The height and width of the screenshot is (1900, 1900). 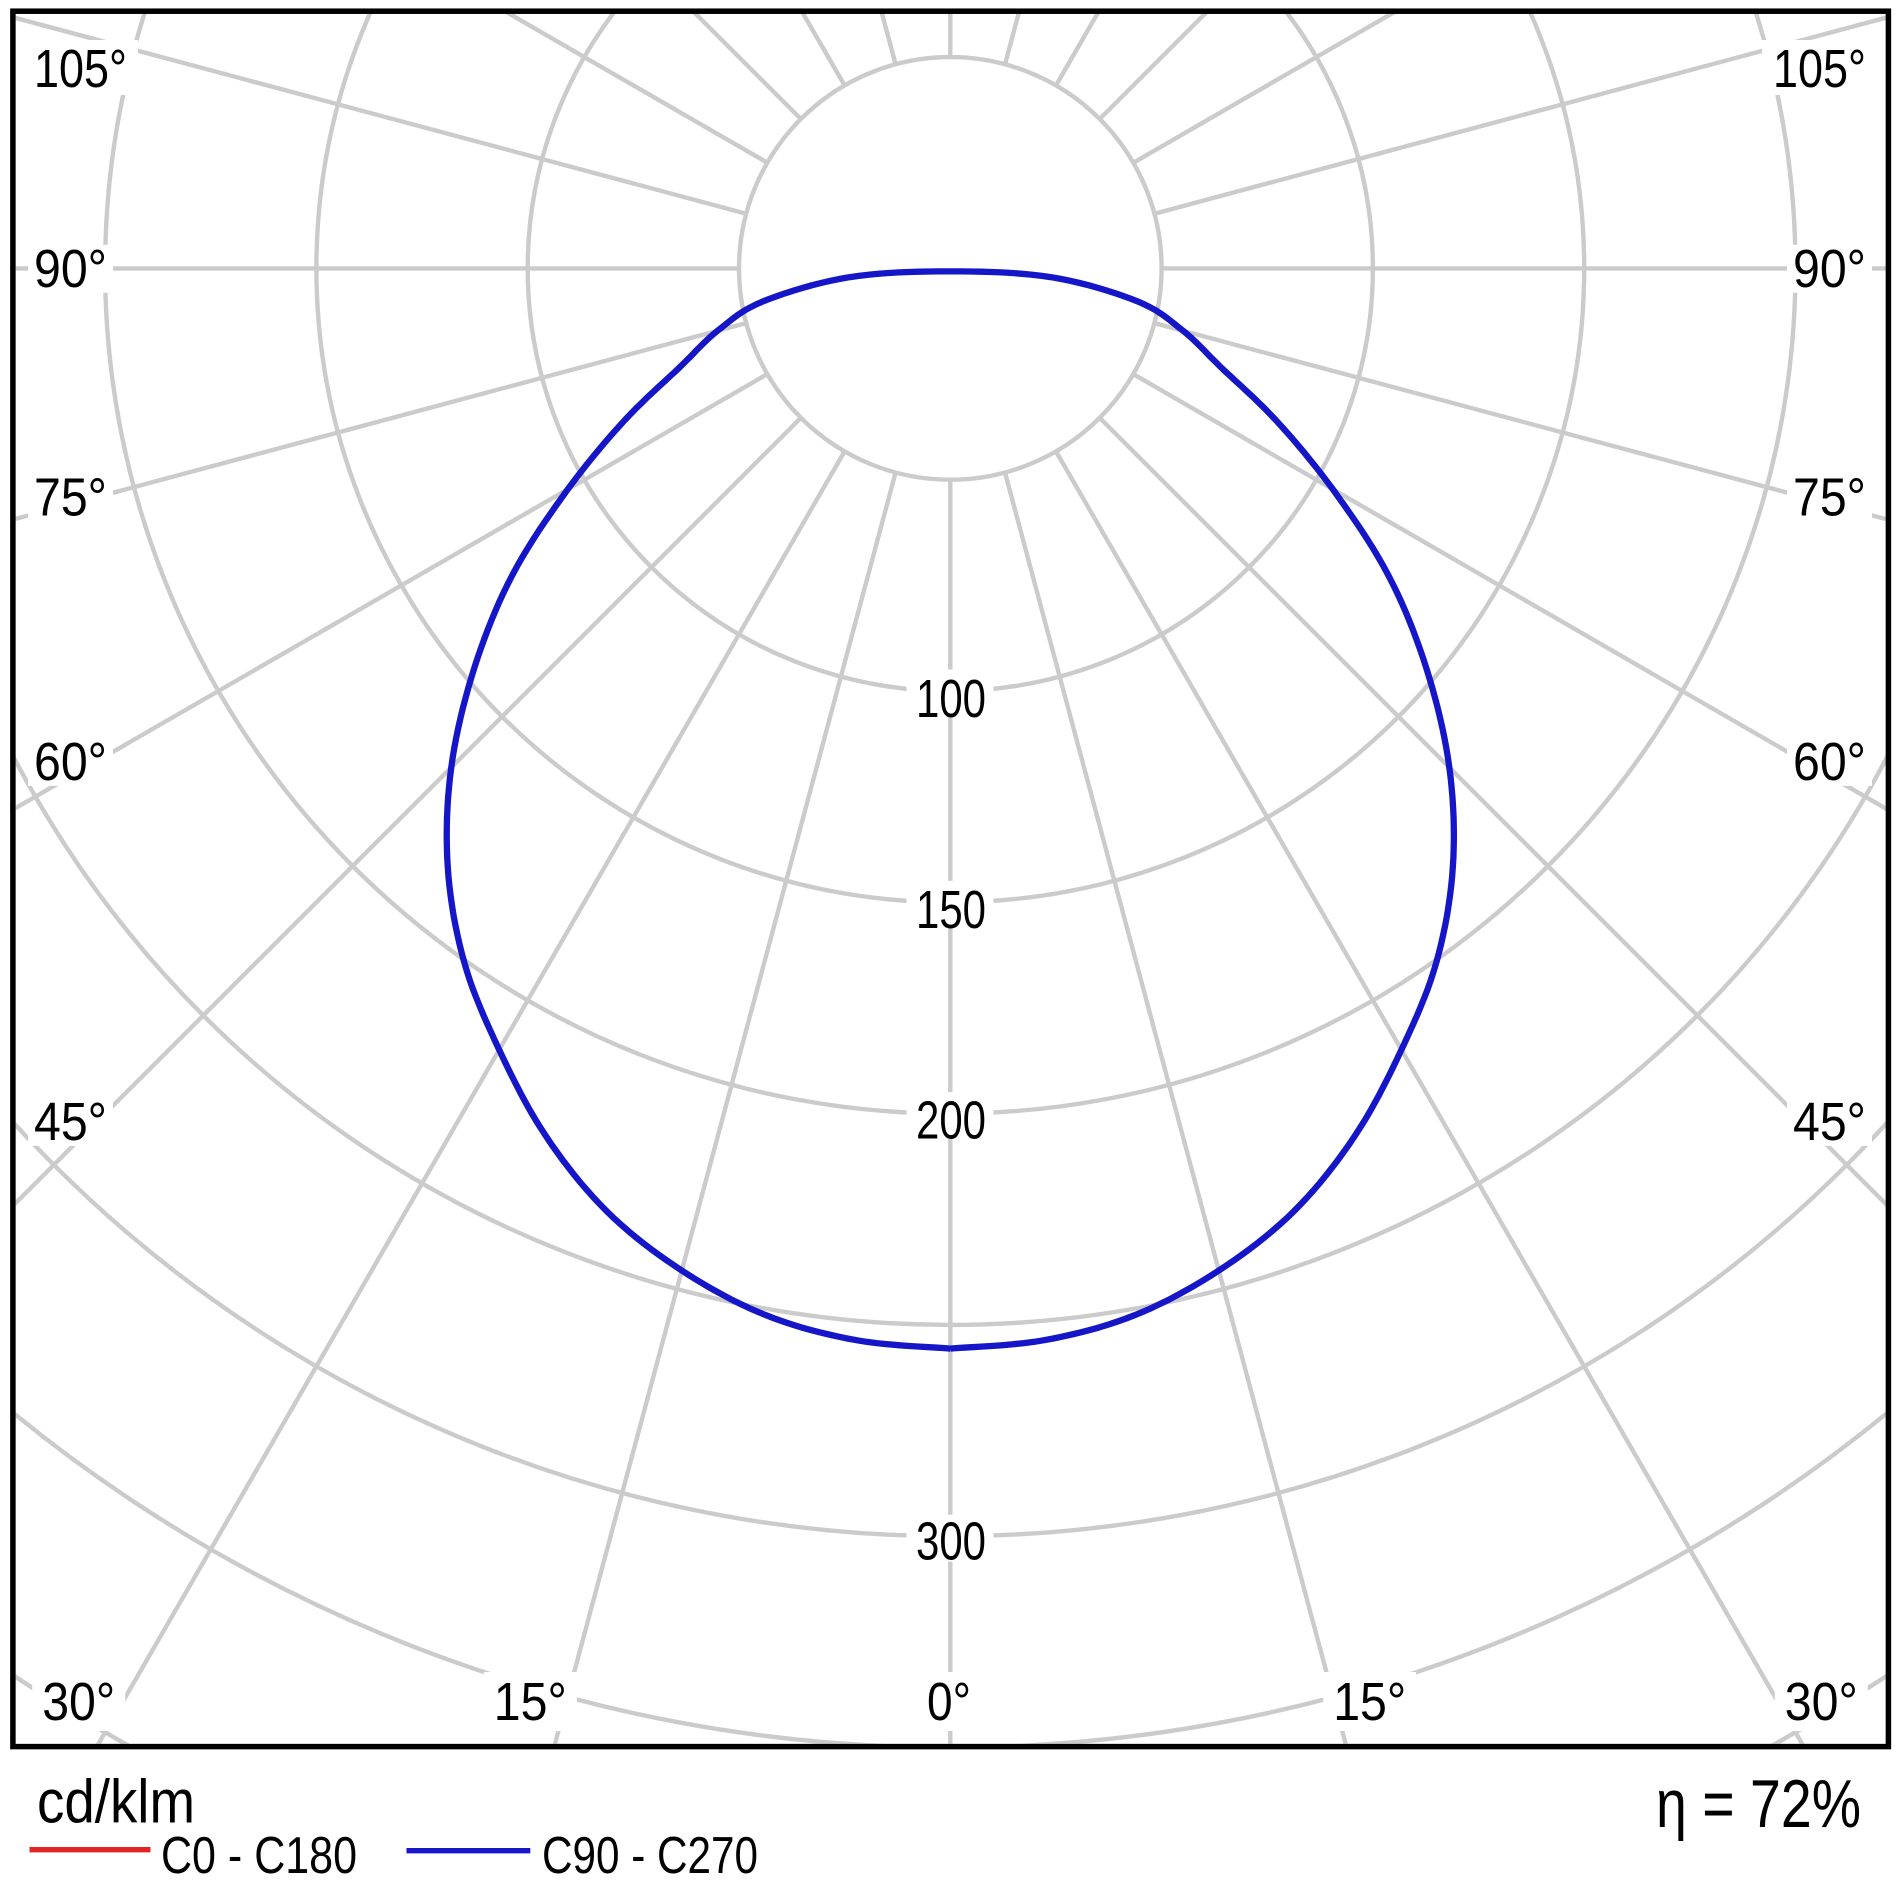 I want to click on svg-text: cd/klm, so click(x=116, y=1802).